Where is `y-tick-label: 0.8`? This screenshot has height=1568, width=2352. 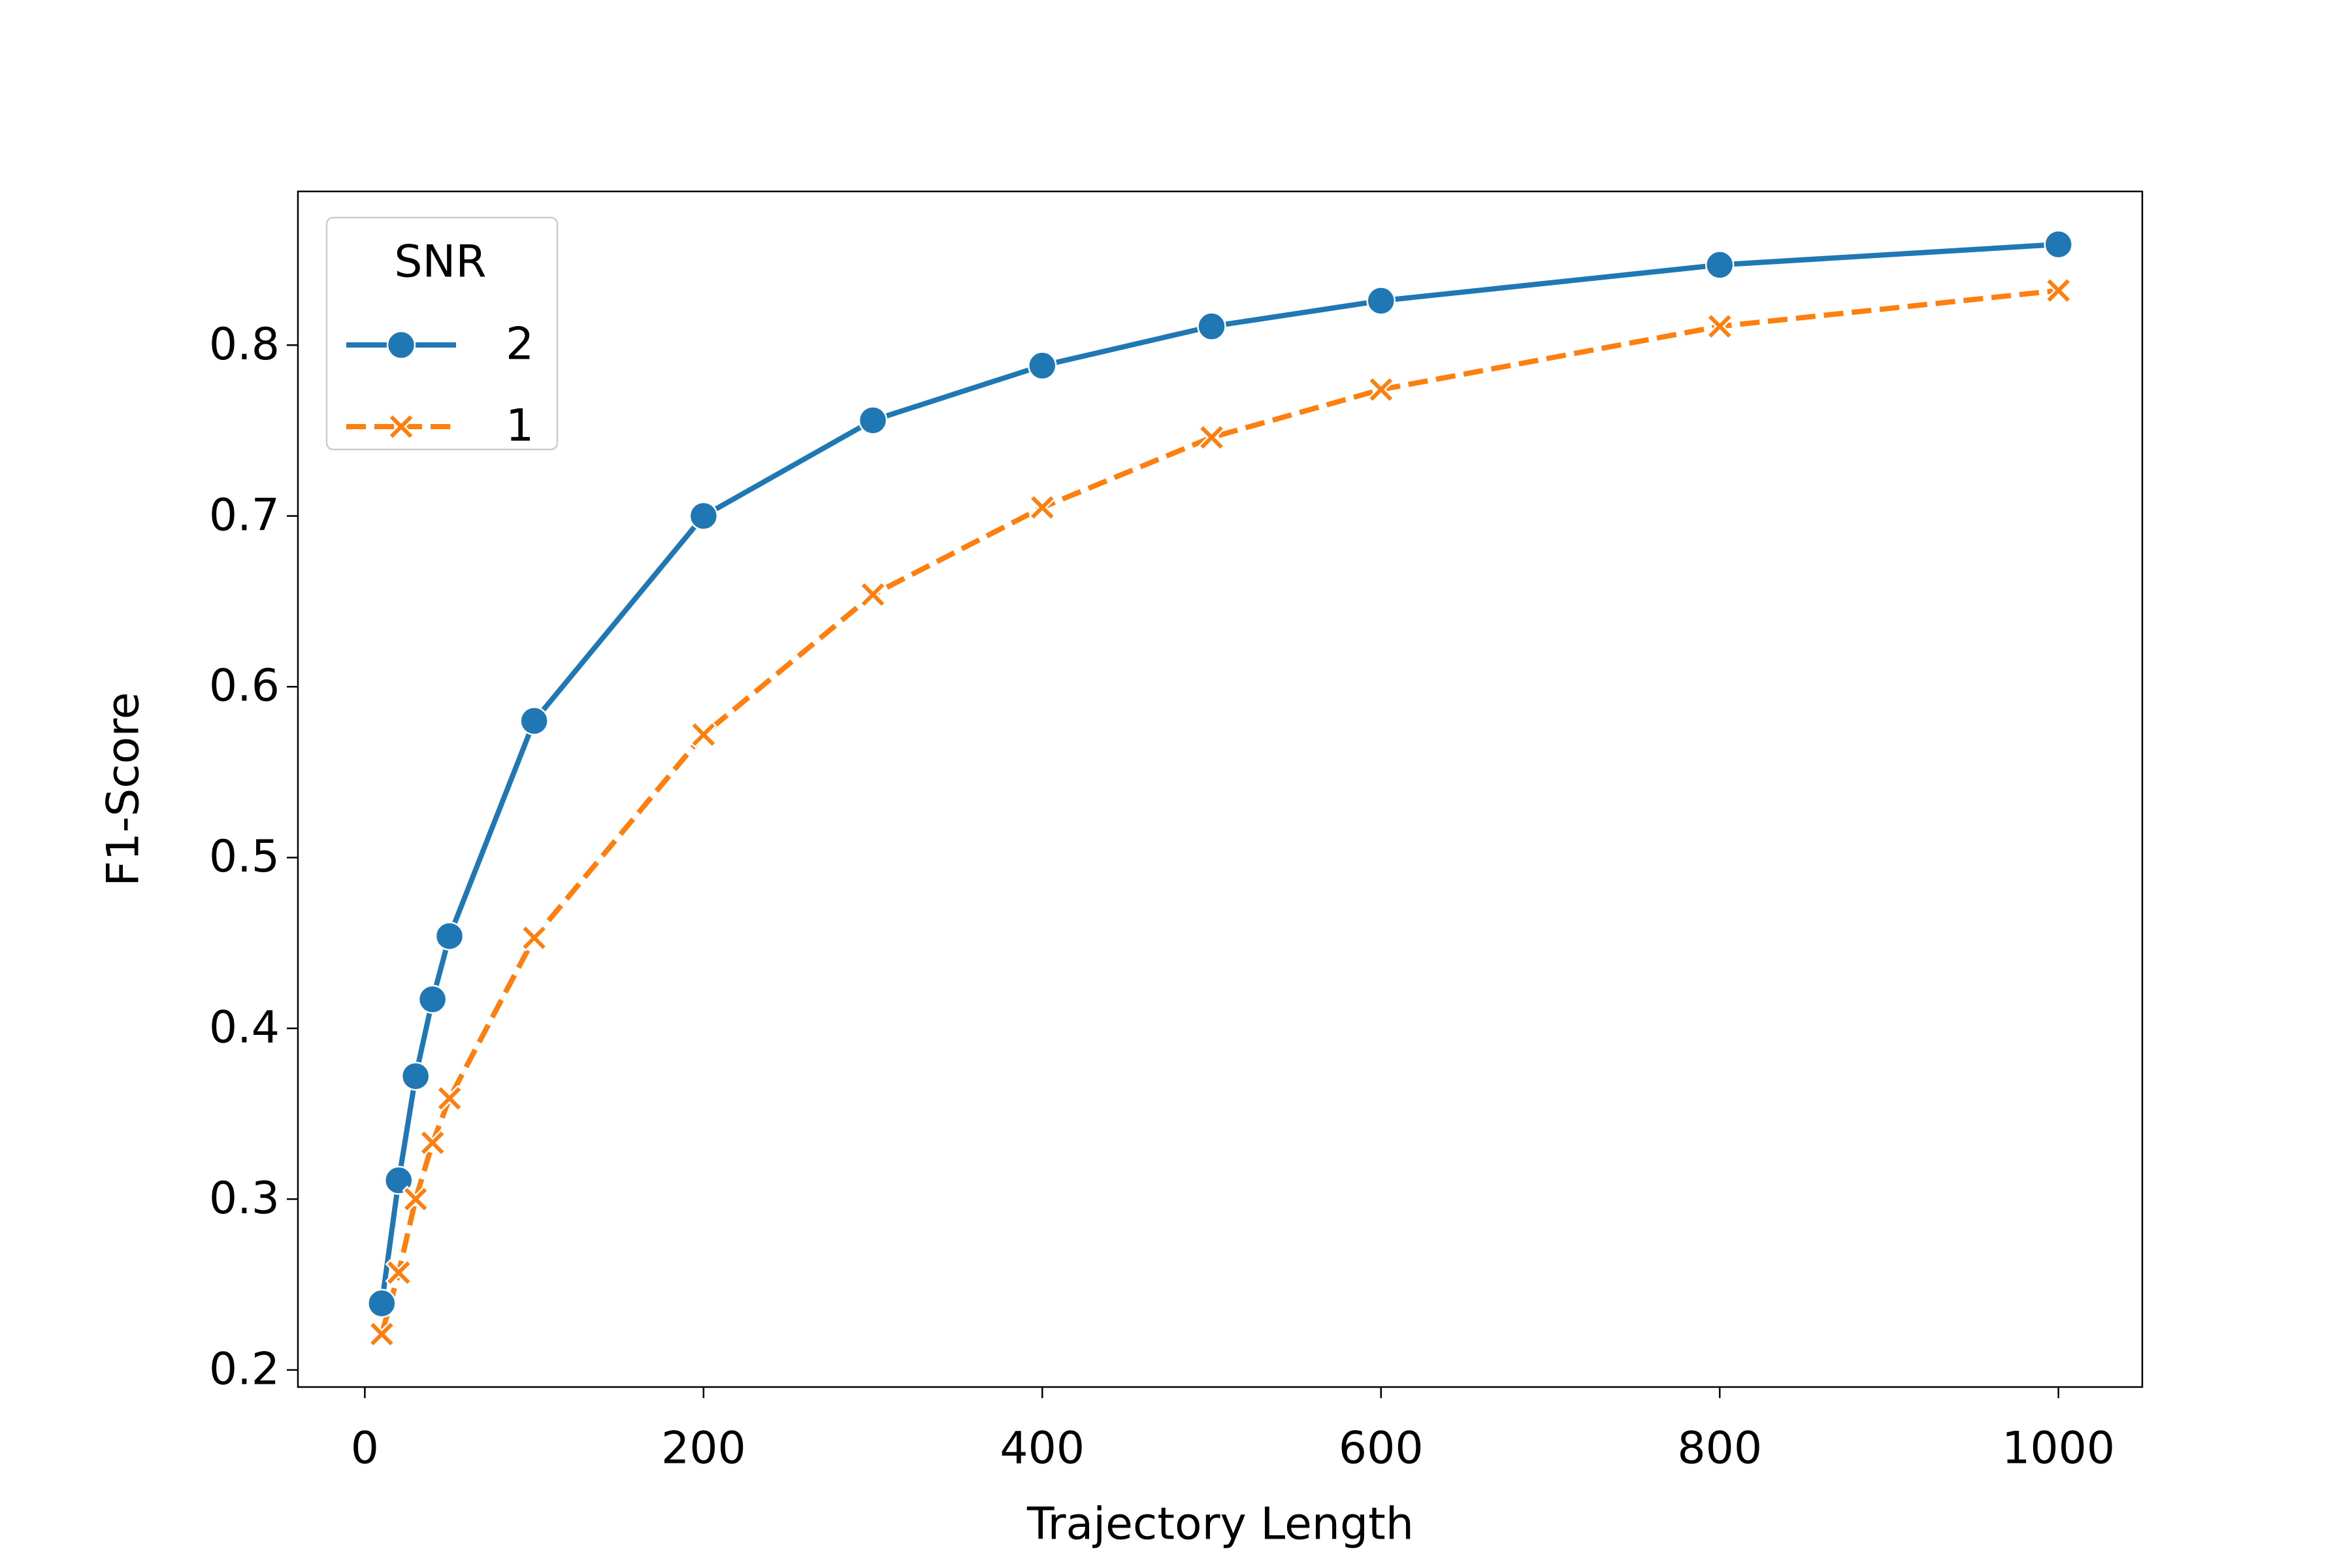 y-tick-label: 0.8 is located at coordinates (244, 344).